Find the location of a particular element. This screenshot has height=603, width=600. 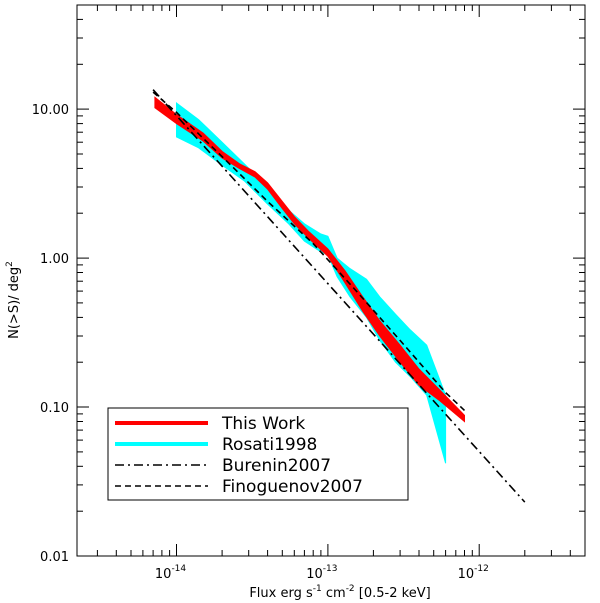

y-axis-label: N(>S)/ deg2 is located at coordinates (13, 300).